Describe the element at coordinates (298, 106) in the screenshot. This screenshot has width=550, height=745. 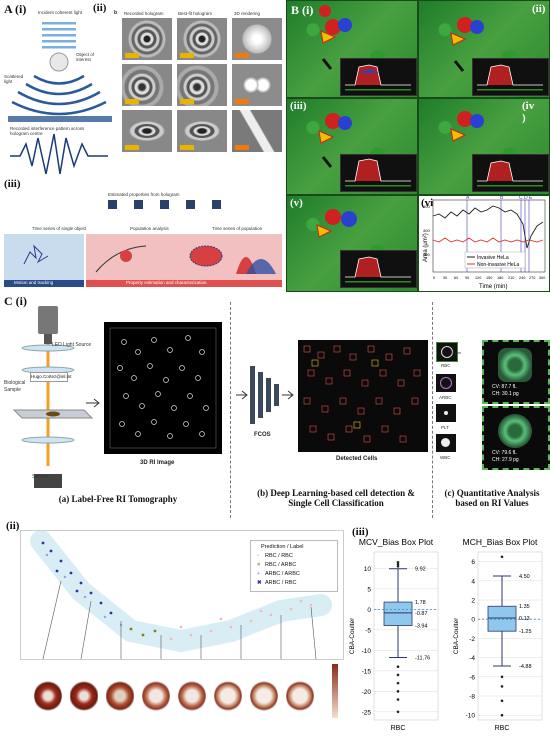
I see `b-iii-label: (iii)` at that location.